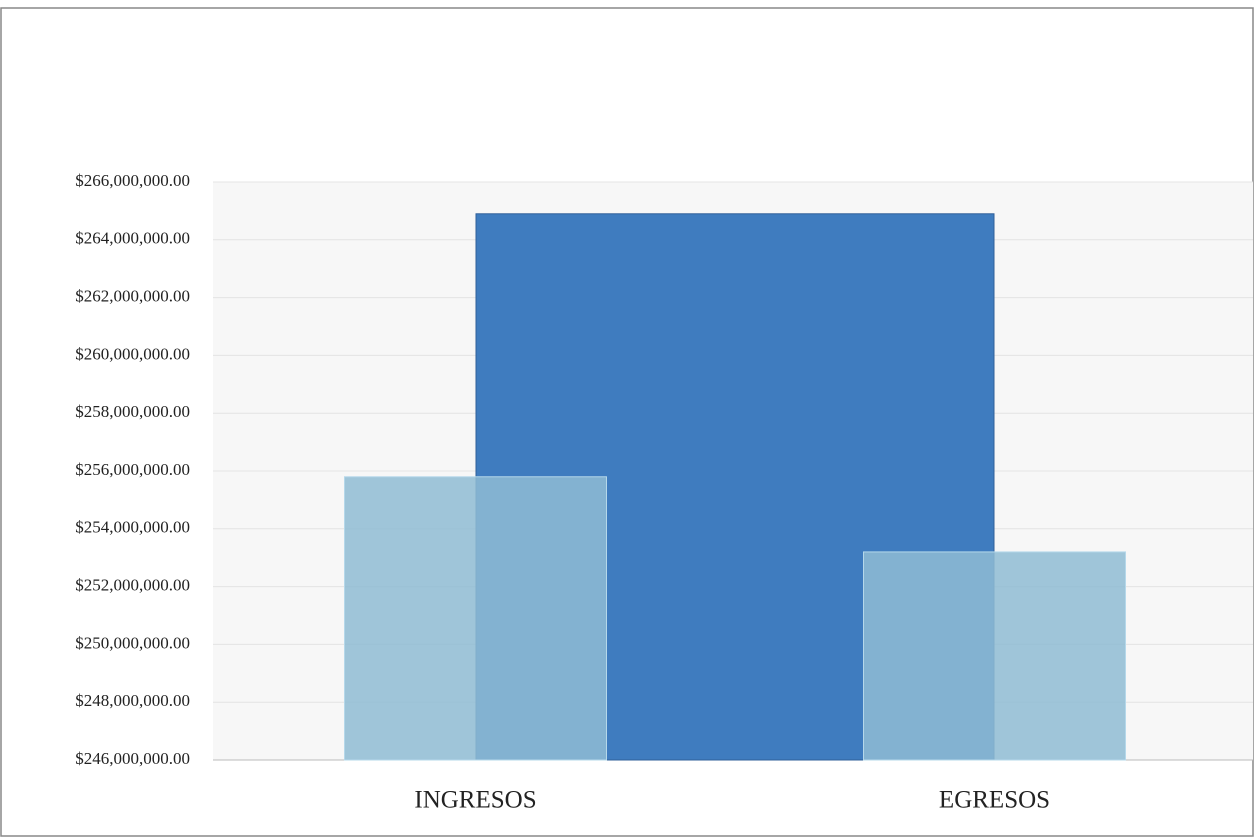 The width and height of the screenshot is (1256, 839). What do you see at coordinates (132, 469) in the screenshot?
I see `y-tick-label: $256,000,000.00` at bounding box center [132, 469].